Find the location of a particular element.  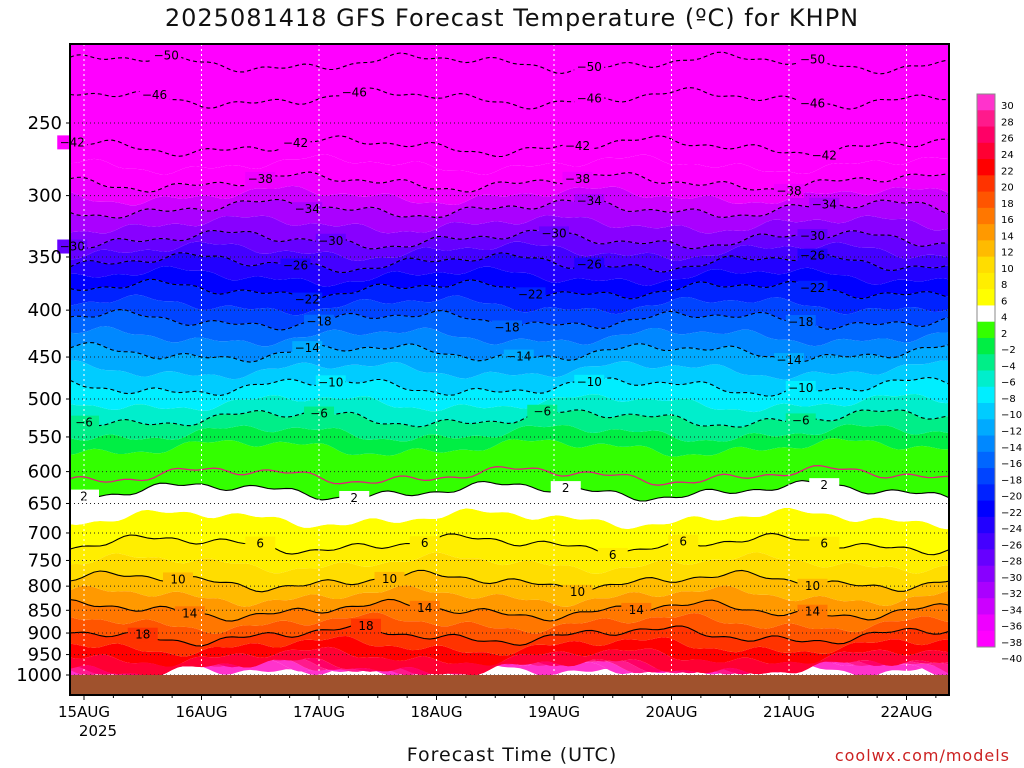

credit-link: coolwx.com/models is located at coordinates (922, 755).